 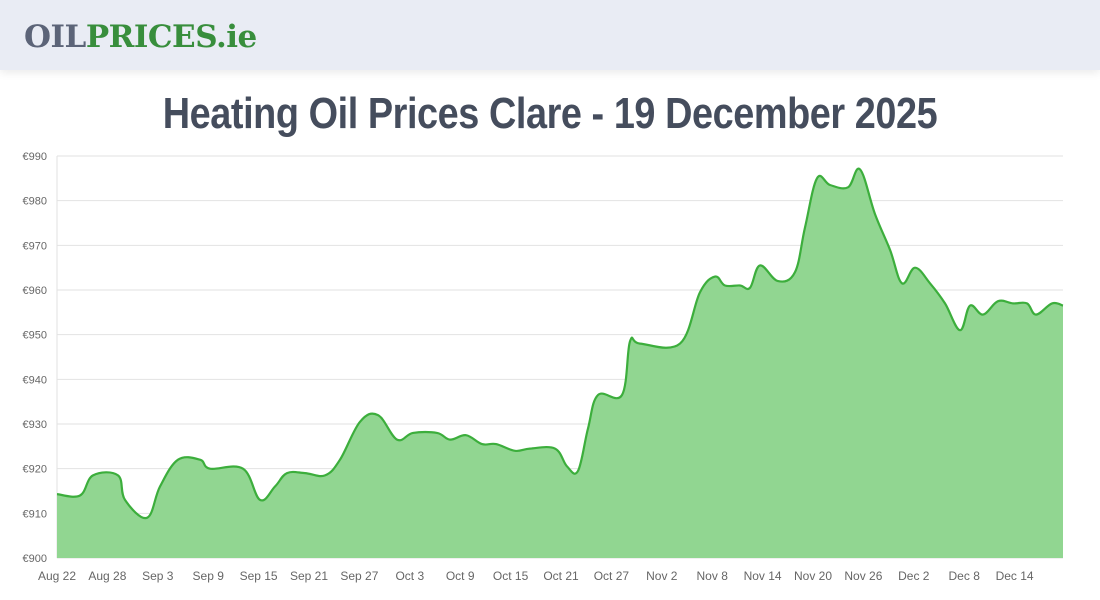 What do you see at coordinates (662, 576) in the screenshot?
I see `x-tick-label: Nov 2` at bounding box center [662, 576].